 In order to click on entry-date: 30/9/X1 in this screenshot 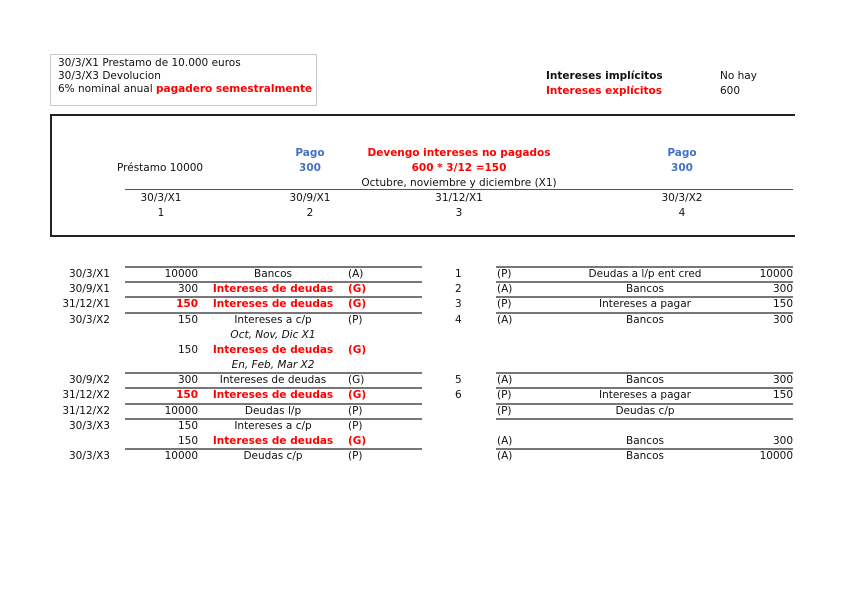, I will do `click(89, 289)`.